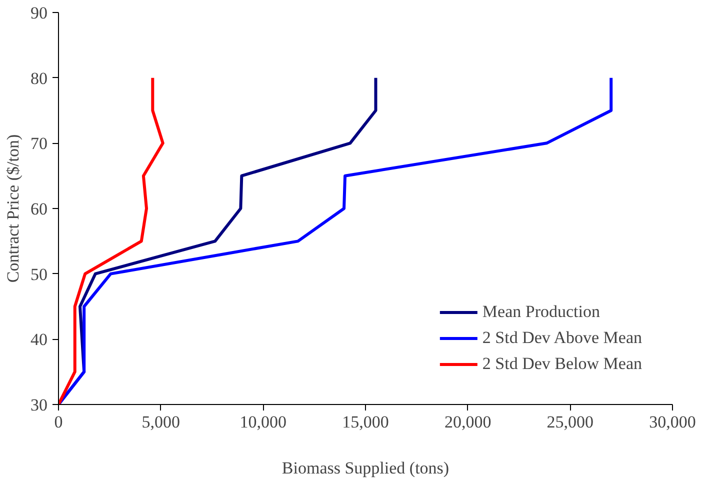 The height and width of the screenshot is (480, 712). What do you see at coordinates (13, 208) in the screenshot?
I see `y-axis-title: Contract Price ($/ton)` at bounding box center [13, 208].